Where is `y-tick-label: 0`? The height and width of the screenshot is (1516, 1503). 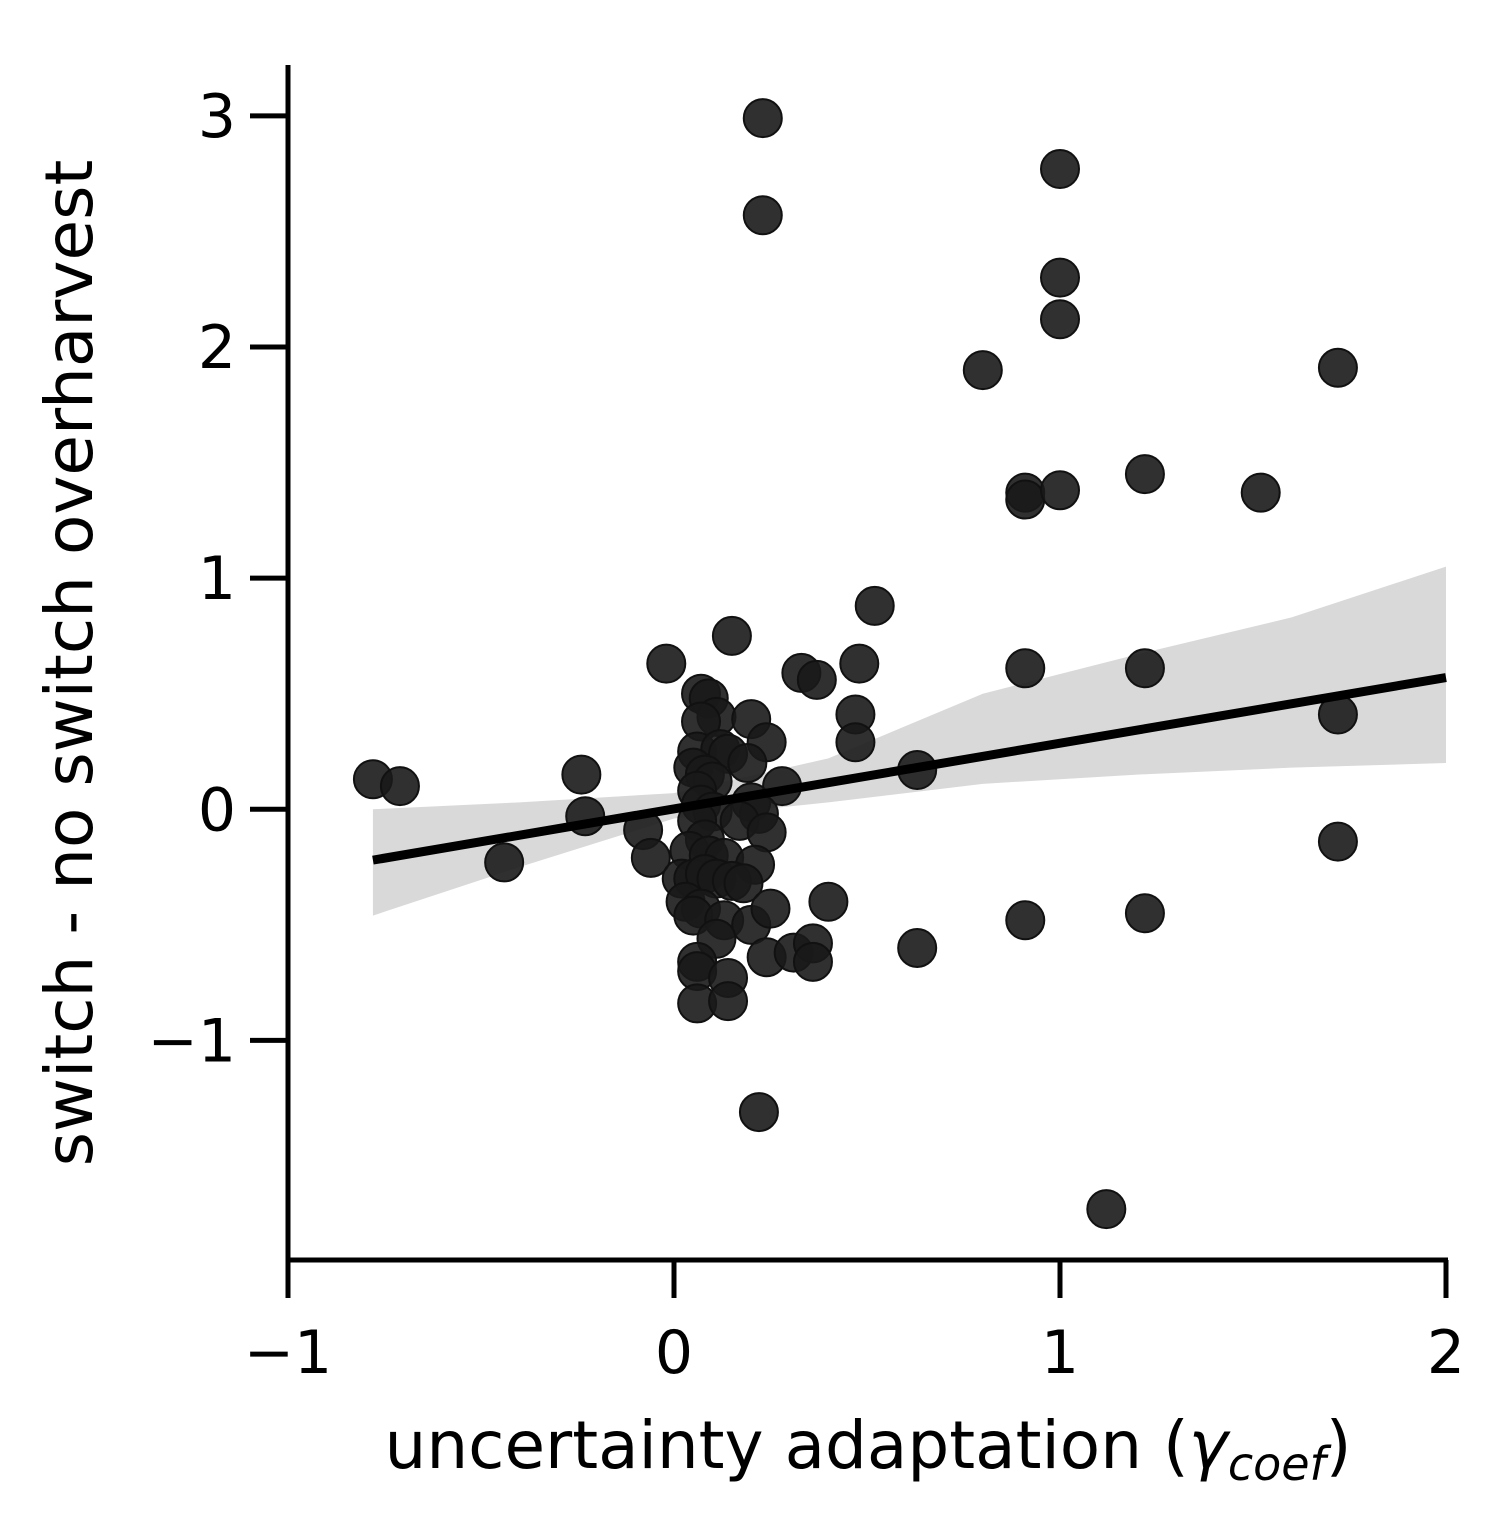
y-tick-label: 0 is located at coordinates (217, 810).